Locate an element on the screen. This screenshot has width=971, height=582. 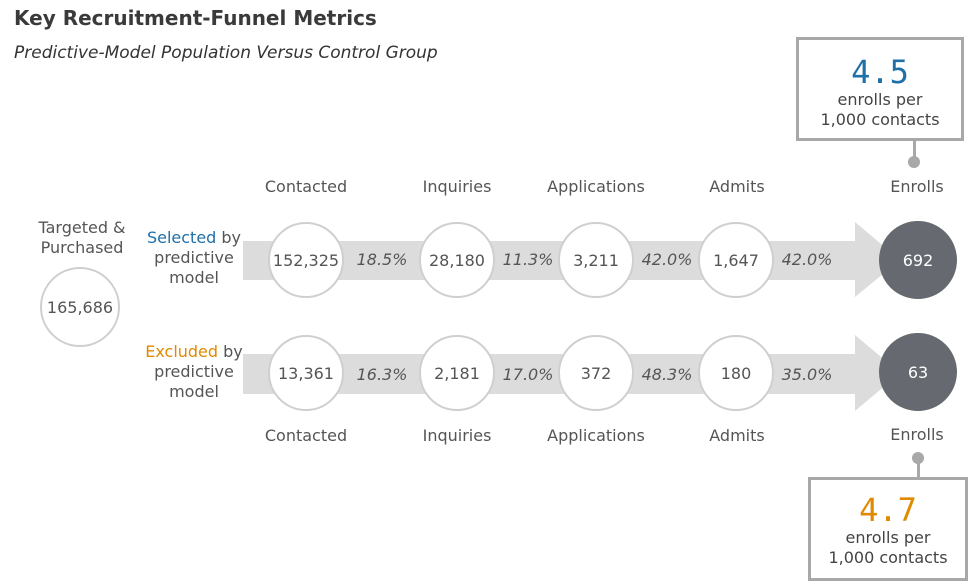
stage-label-contacted-top: Contacted is located at coordinates (306, 186).